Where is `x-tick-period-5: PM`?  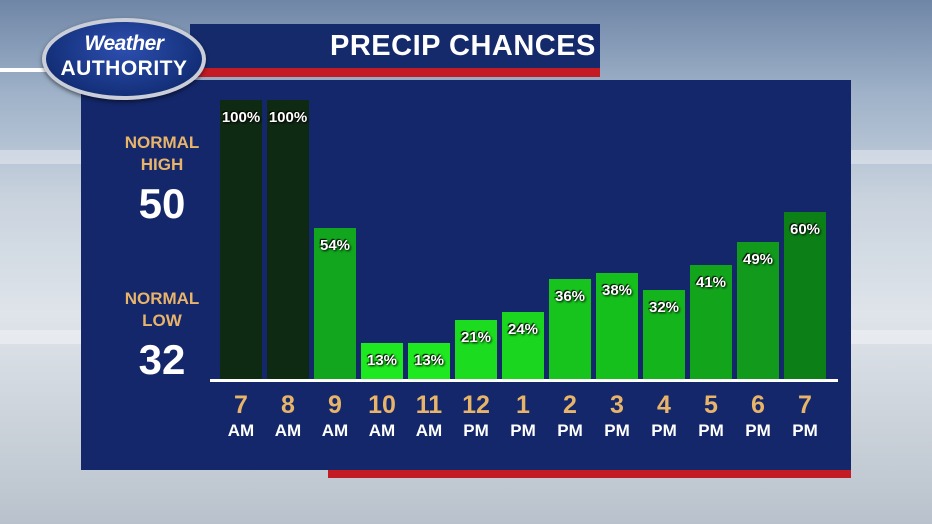
x-tick-period-5: PM is located at coordinates (476, 430).